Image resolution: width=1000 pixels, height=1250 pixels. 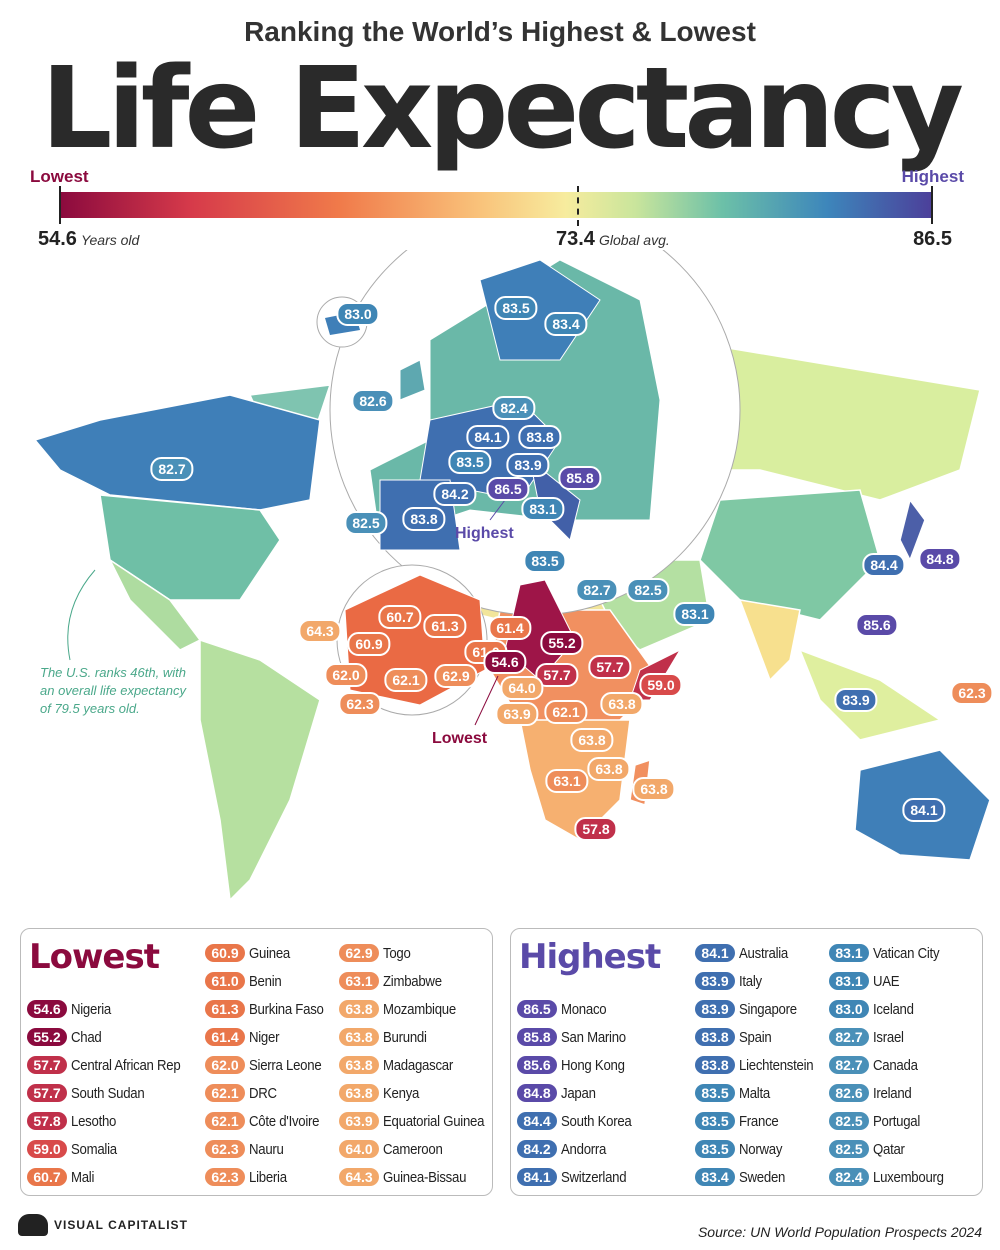 What do you see at coordinates (245, 981) in the screenshot?
I see `list-item: 61.0 Benin` at bounding box center [245, 981].